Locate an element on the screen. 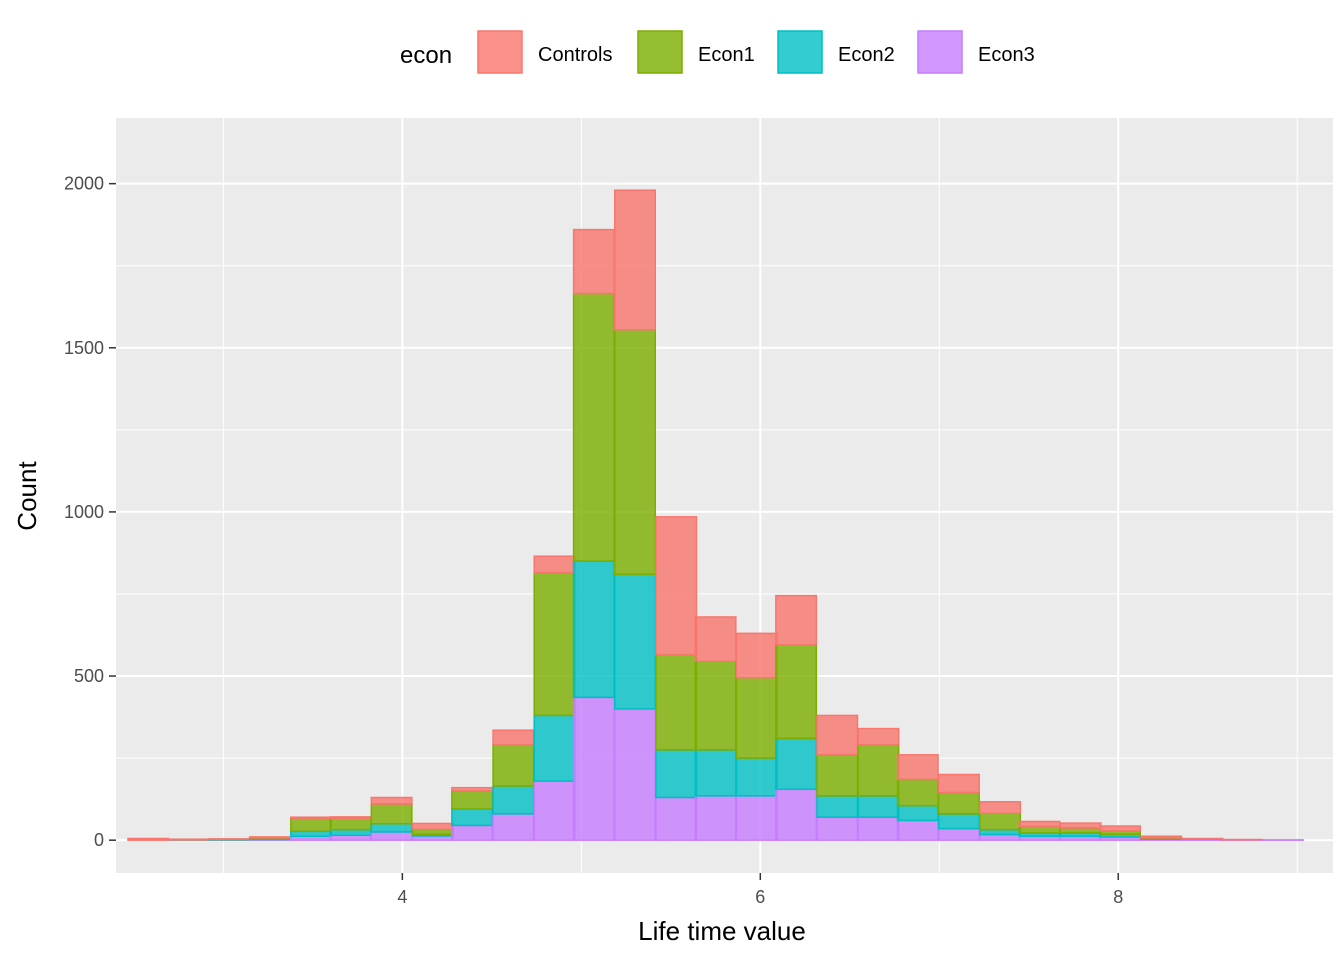 This screenshot has width=1344, height=960. x-tick-label: 8 is located at coordinates (1118, 897).